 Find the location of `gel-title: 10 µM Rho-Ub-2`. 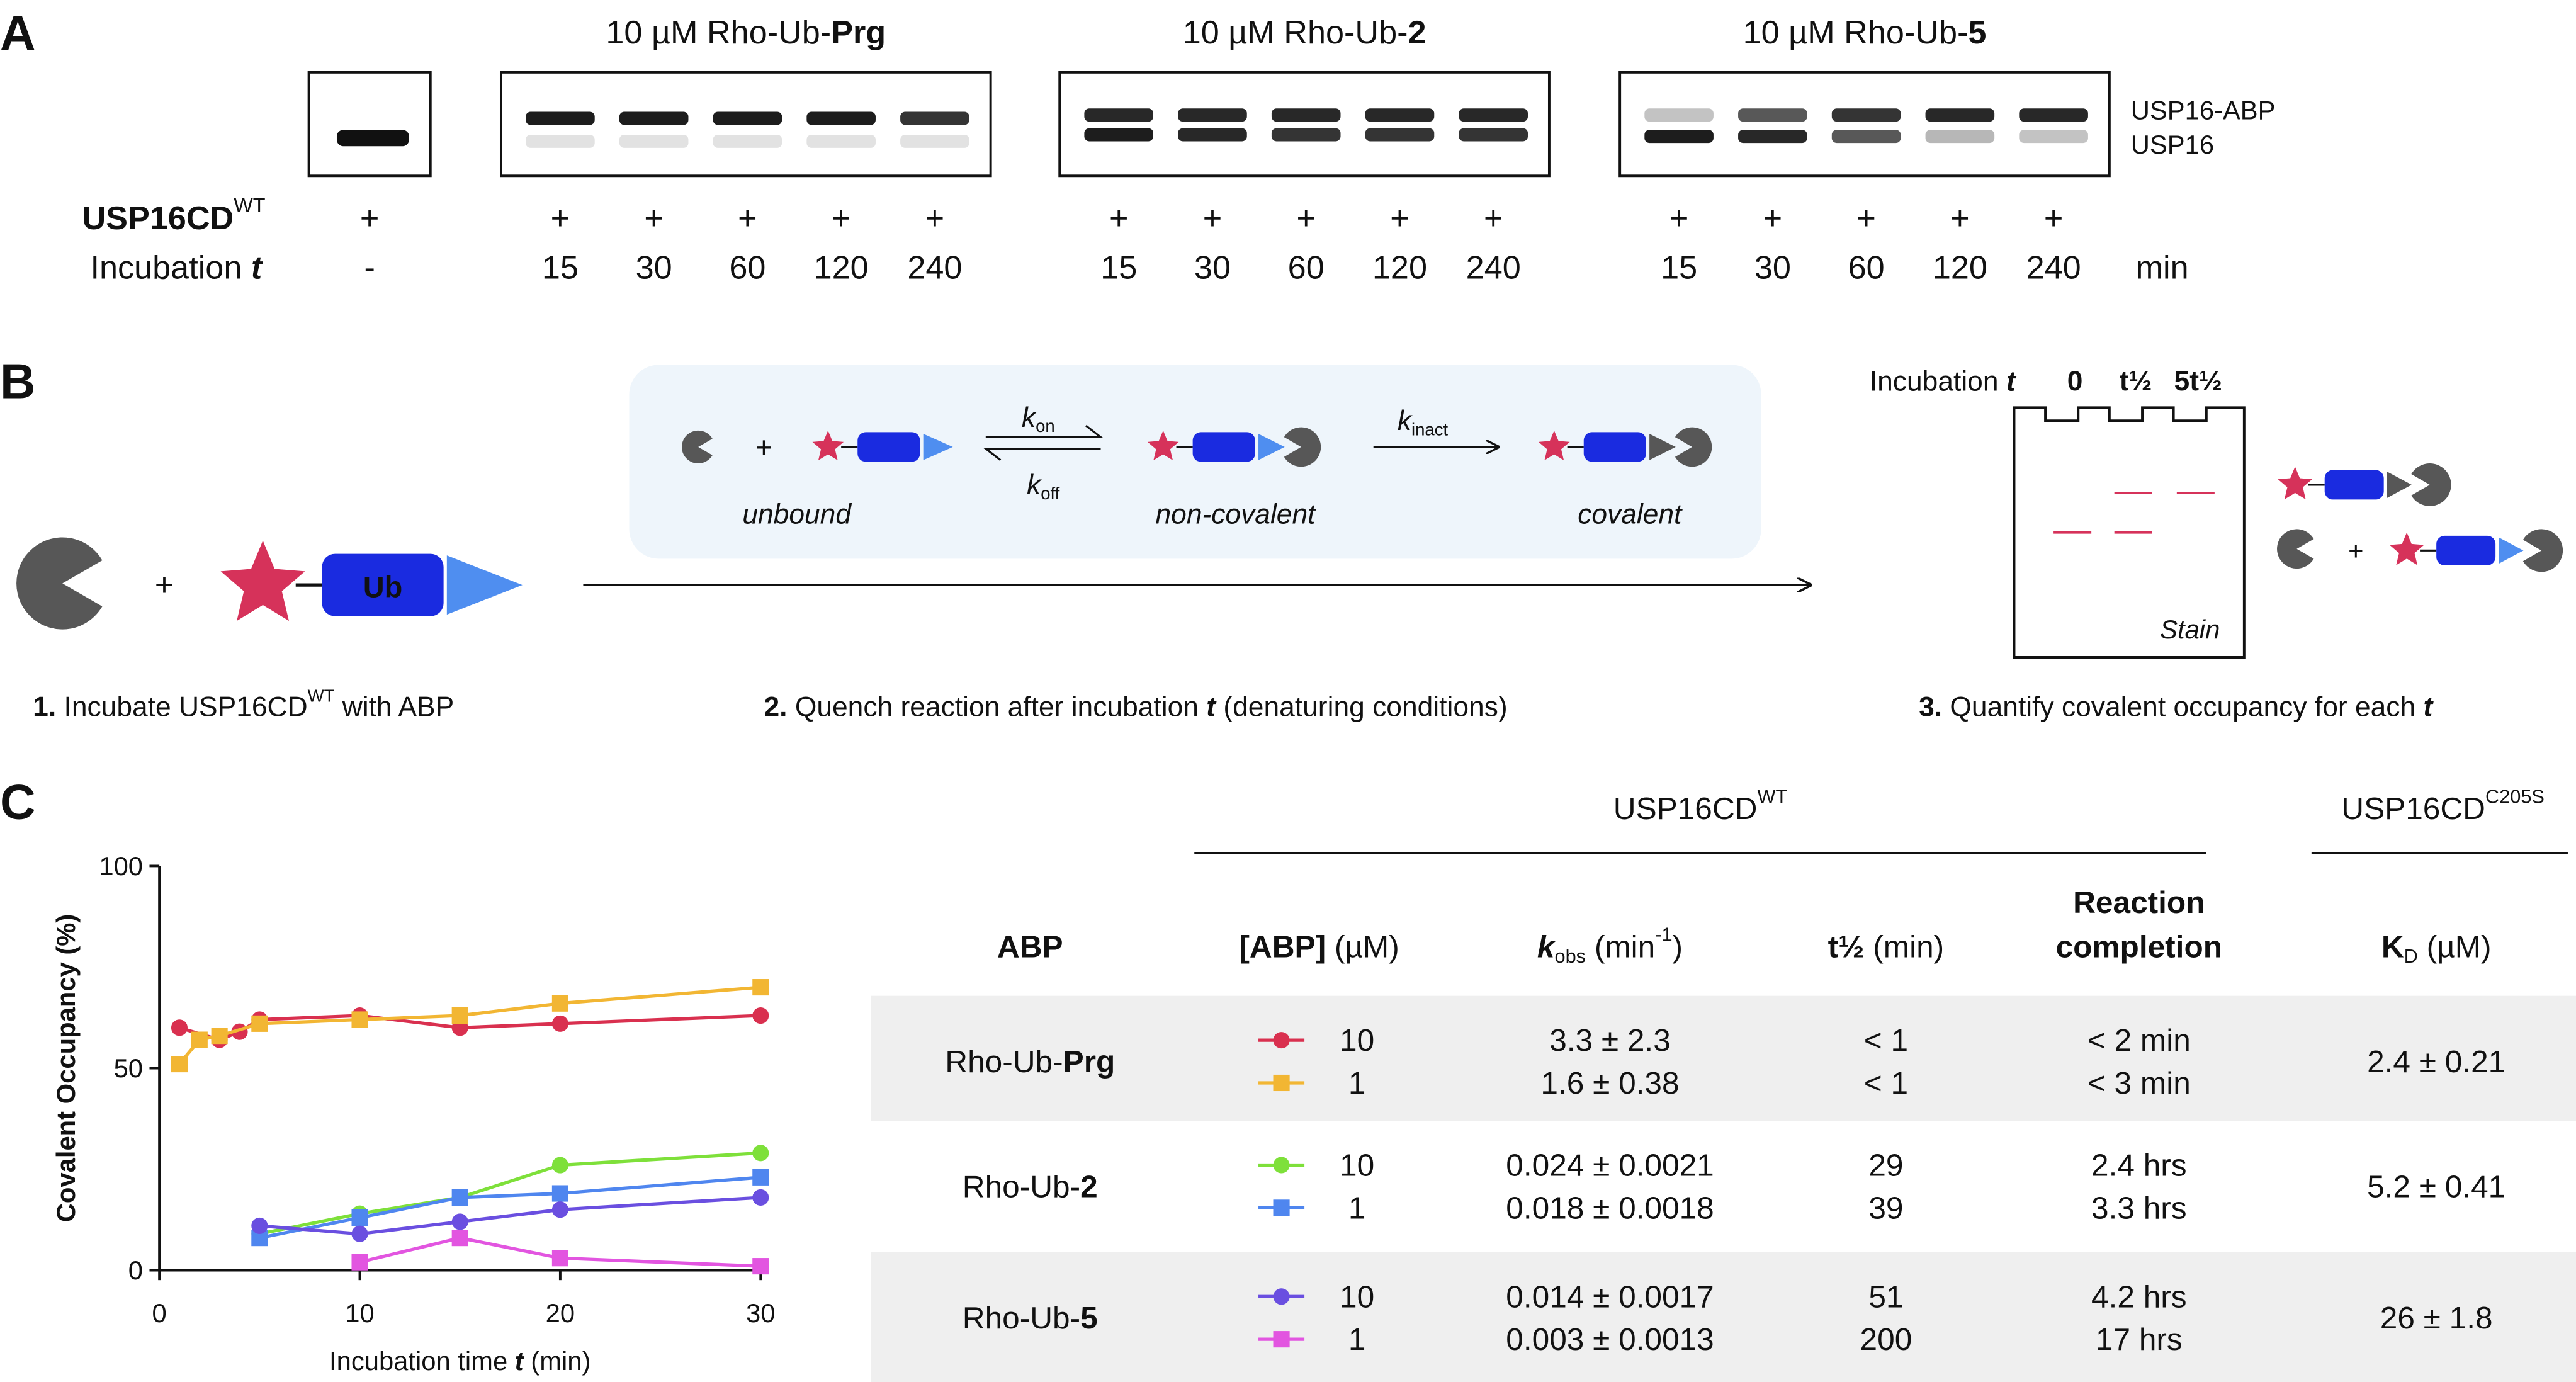

gel-title: 10 µM Rho-Ub-2 is located at coordinates (1304, 32).